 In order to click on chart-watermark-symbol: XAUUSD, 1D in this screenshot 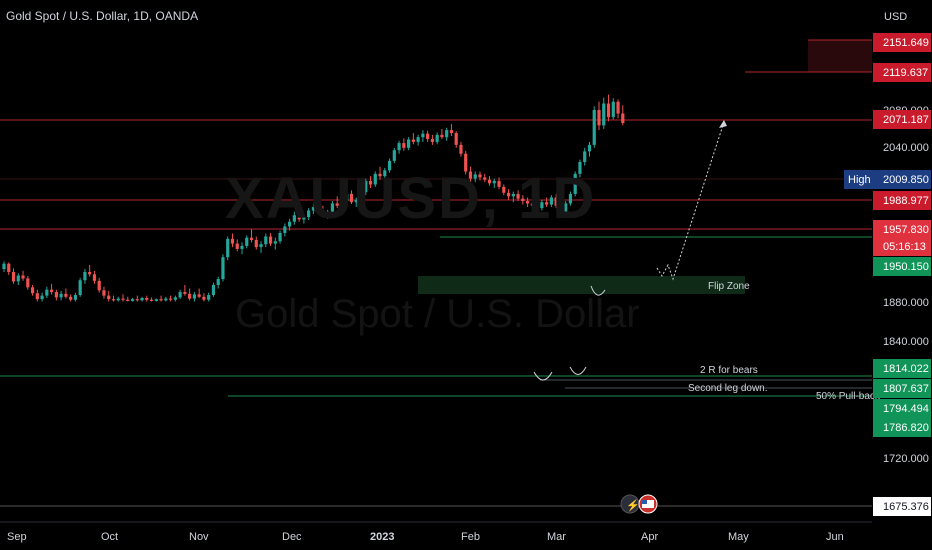, I will do `click(411, 198)`.